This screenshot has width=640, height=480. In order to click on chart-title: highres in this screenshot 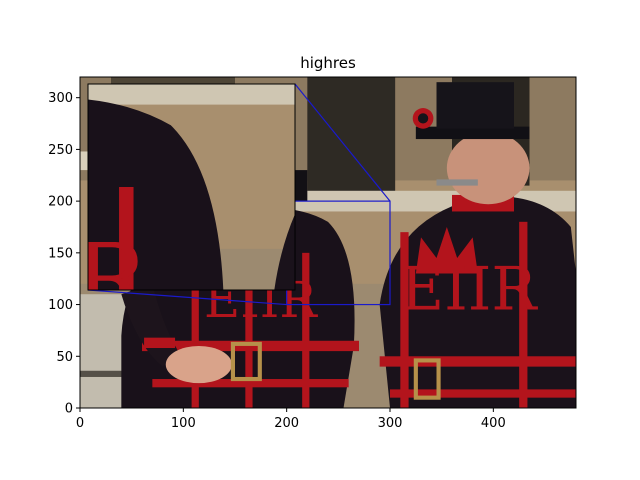, I will do `click(328, 63)`.